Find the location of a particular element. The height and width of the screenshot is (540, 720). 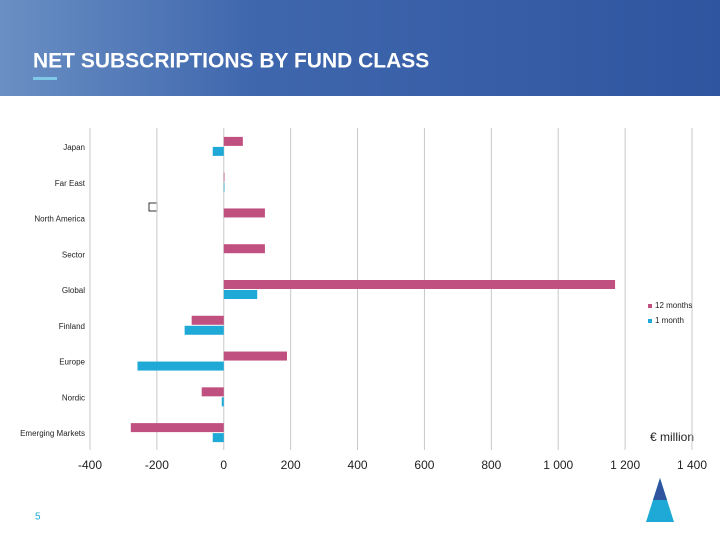

x-tick-label: -200 is located at coordinates (157, 465).